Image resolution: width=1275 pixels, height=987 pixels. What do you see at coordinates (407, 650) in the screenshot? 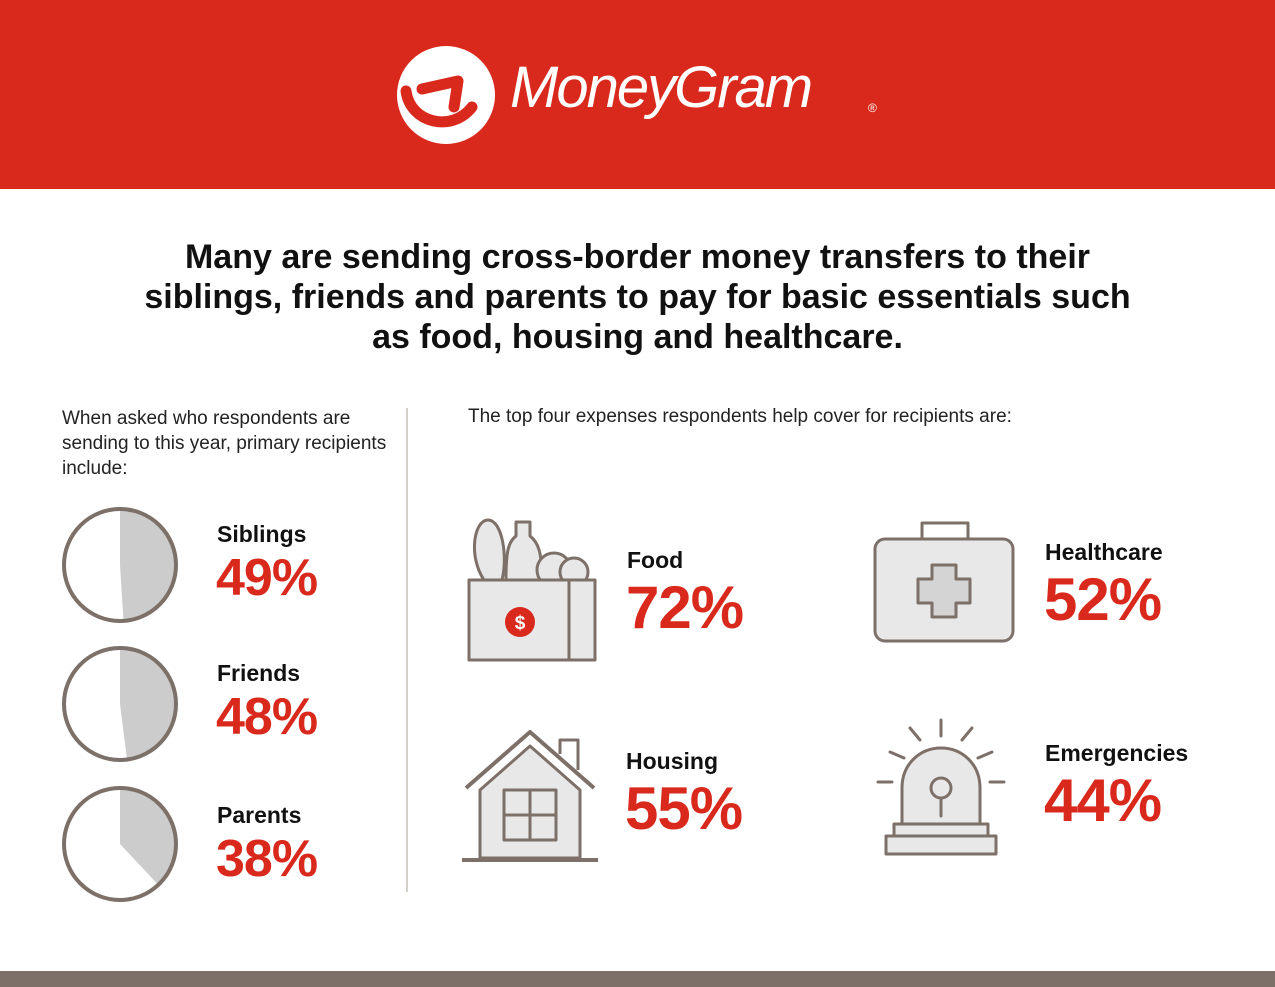
I see `column-divider` at bounding box center [407, 650].